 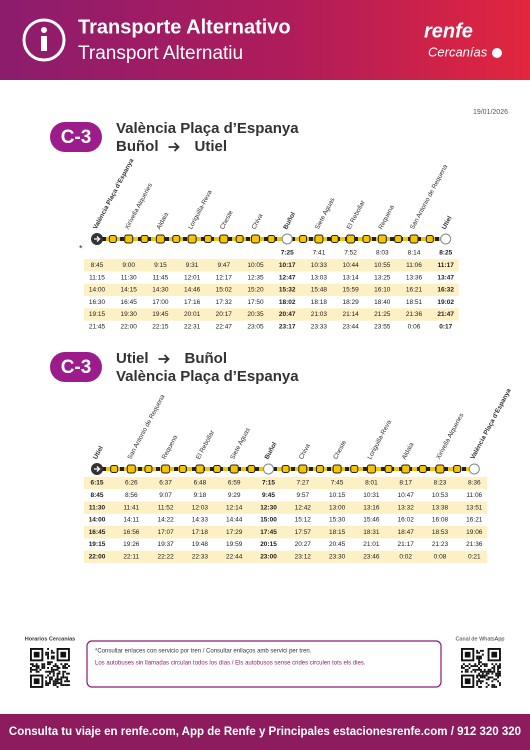 I want to click on header-band, so click(x=265, y=40).